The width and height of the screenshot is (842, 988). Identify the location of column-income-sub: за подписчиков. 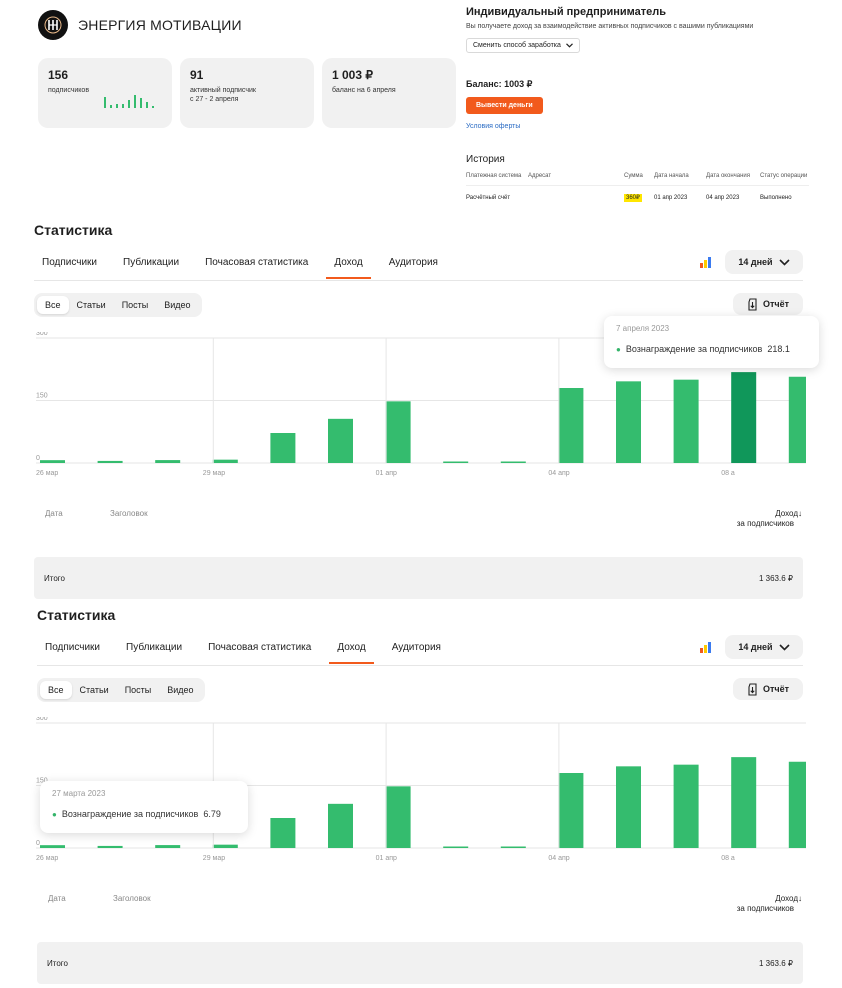
(765, 523).